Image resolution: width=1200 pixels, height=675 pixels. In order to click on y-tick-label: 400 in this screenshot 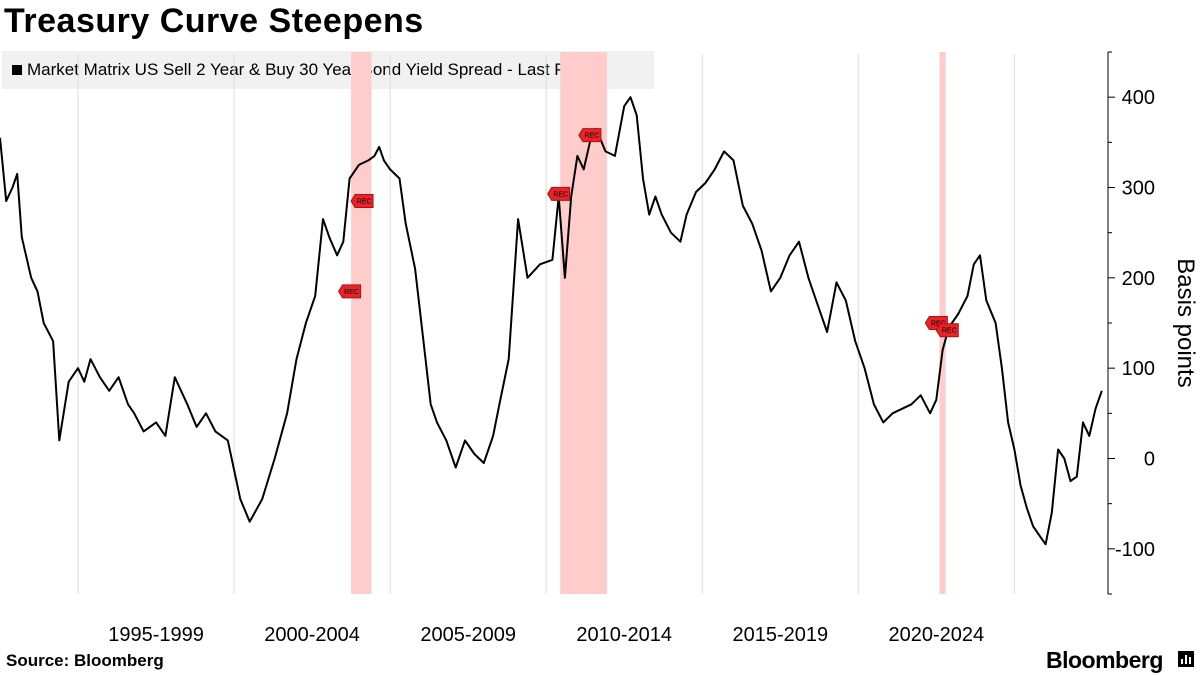, I will do `click(1138, 98)`.